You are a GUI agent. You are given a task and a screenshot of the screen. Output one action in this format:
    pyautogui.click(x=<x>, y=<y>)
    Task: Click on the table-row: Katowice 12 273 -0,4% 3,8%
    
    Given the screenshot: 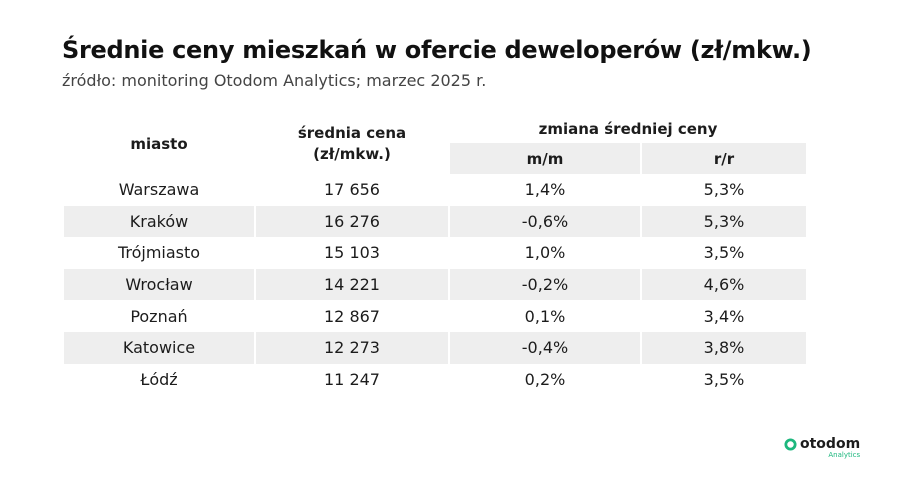 What is the action you would take?
    pyautogui.click(x=435, y=347)
    